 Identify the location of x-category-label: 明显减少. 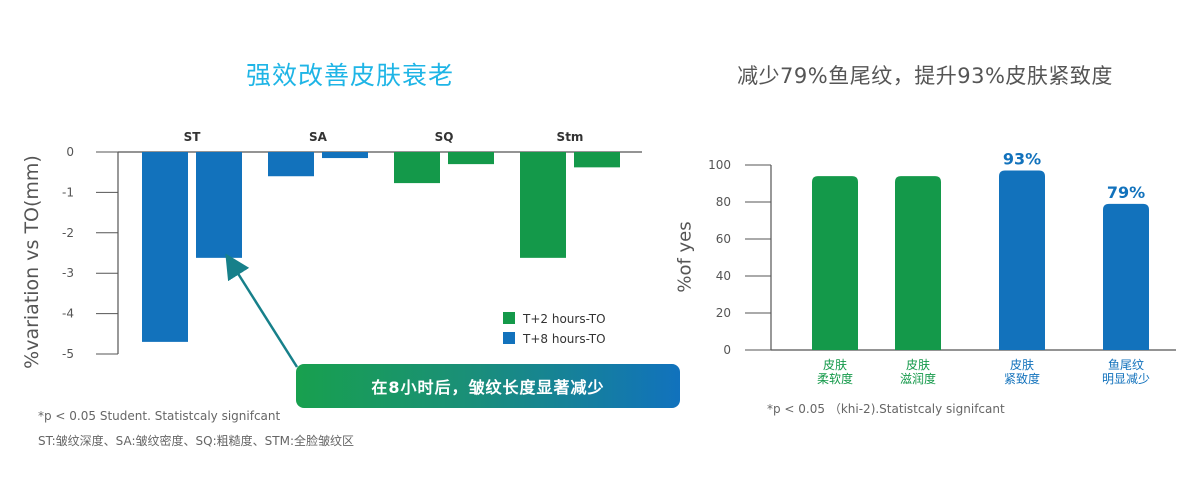
(1126, 379).